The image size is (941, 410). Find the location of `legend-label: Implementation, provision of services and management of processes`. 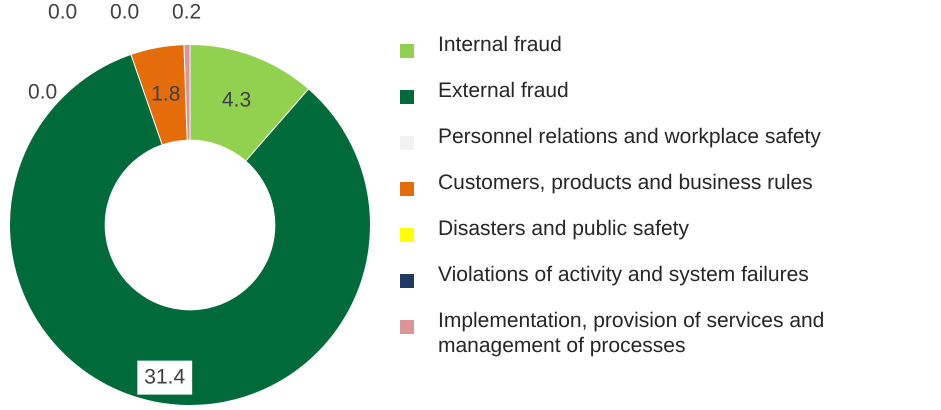

legend-label: Implementation, provision of services and management of processes is located at coordinates (632, 333).